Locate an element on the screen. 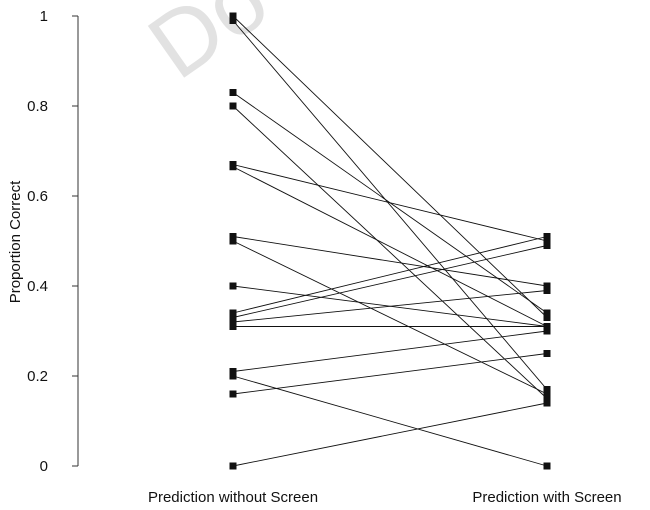 The width and height of the screenshot is (650, 510). y-axis-title: Proportion Correct is located at coordinates (15, 241).